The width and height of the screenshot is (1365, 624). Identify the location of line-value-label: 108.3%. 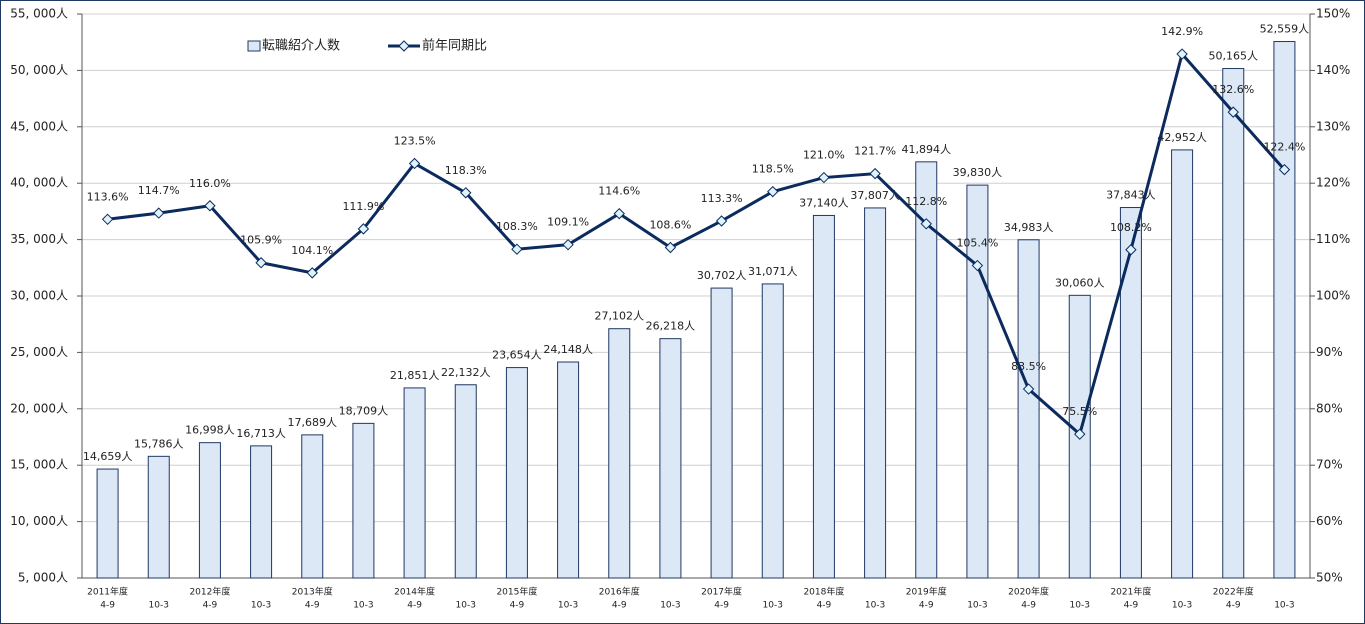
(517, 226).